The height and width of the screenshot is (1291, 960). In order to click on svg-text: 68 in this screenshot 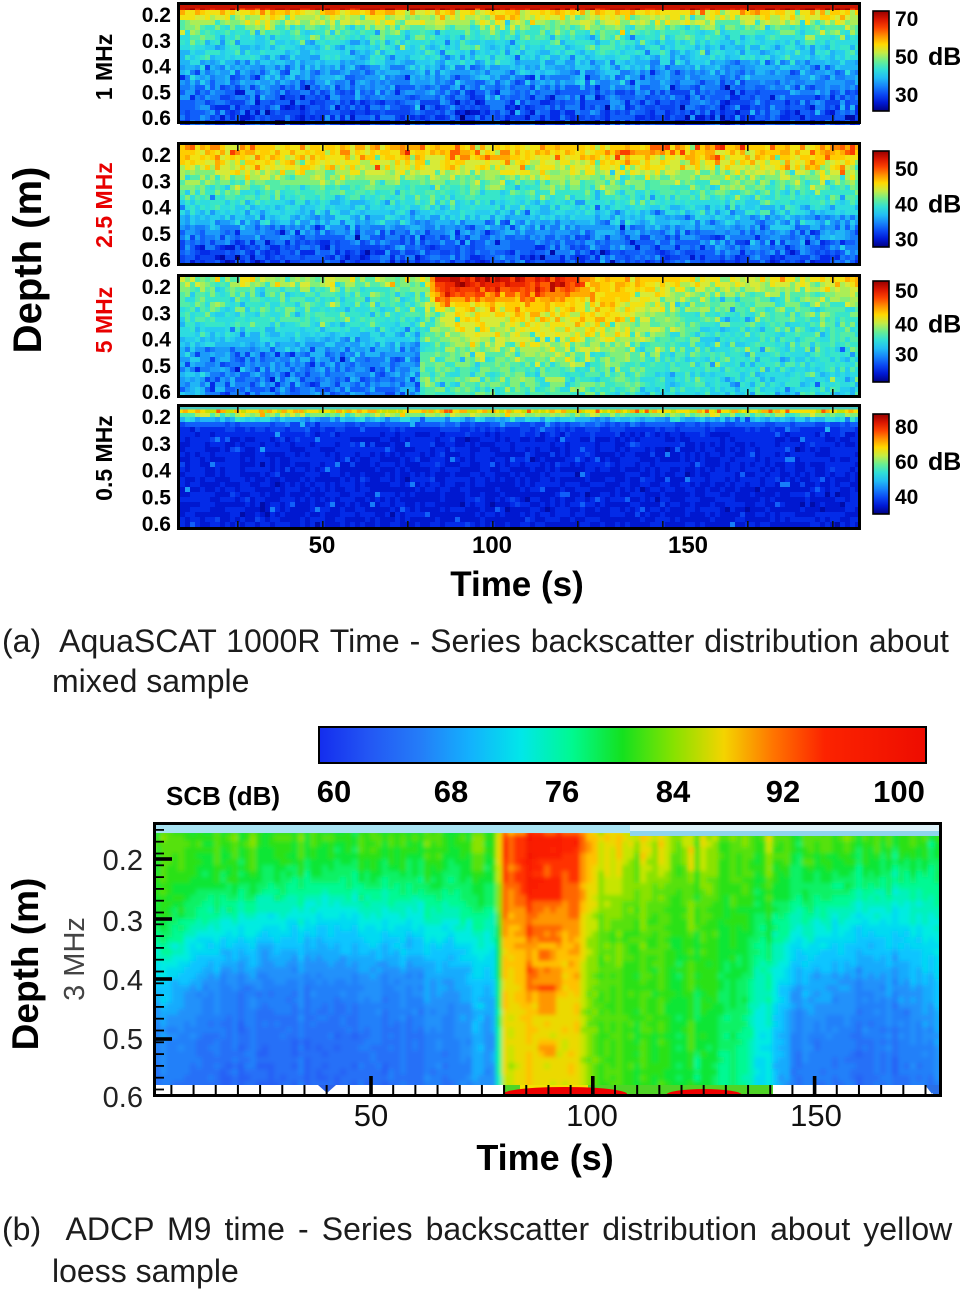, I will do `click(451, 791)`.